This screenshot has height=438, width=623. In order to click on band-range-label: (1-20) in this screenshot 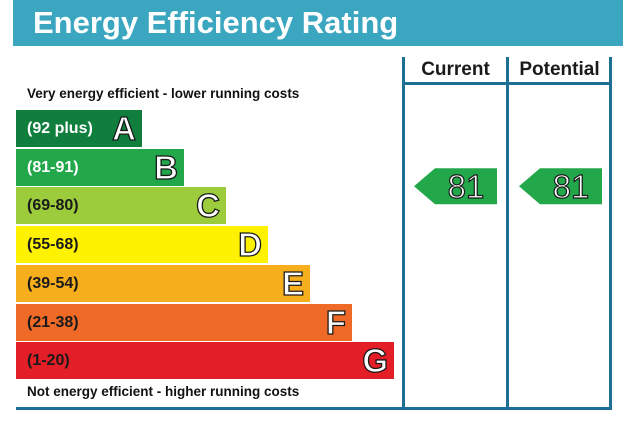, I will do `click(48, 361)`.